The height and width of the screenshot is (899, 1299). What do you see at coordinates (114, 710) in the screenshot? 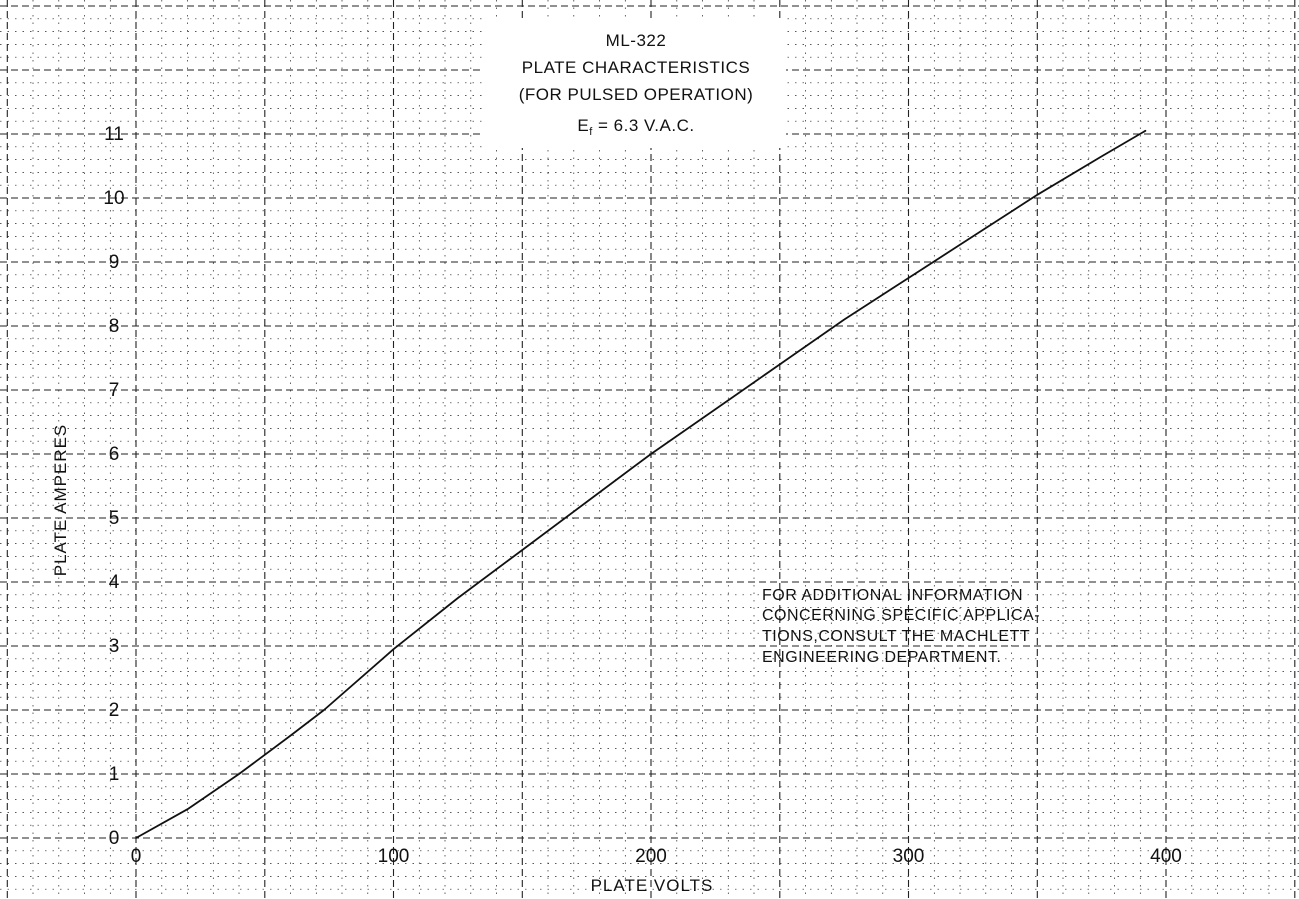
I see `y-tick-label: 2` at bounding box center [114, 710].